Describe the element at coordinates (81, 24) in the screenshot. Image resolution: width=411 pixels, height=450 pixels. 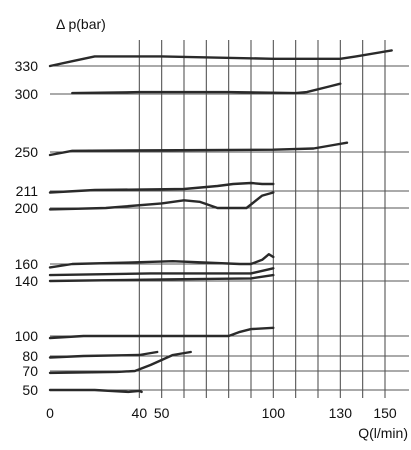
I see `y-axis-label: Δ p(bar)` at that location.